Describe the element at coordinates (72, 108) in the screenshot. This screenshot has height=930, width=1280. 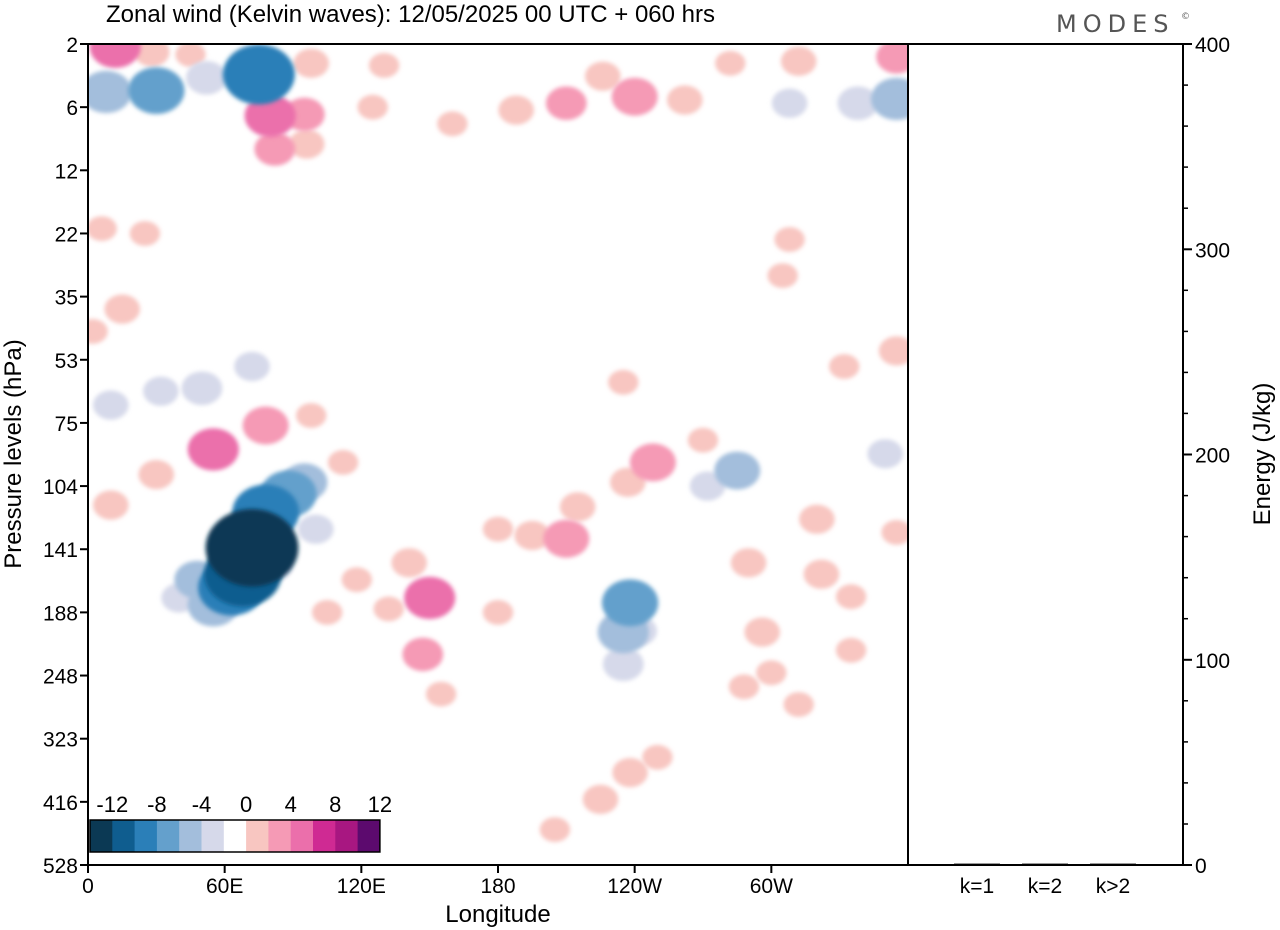
I see `y-tick-label: 6` at that location.